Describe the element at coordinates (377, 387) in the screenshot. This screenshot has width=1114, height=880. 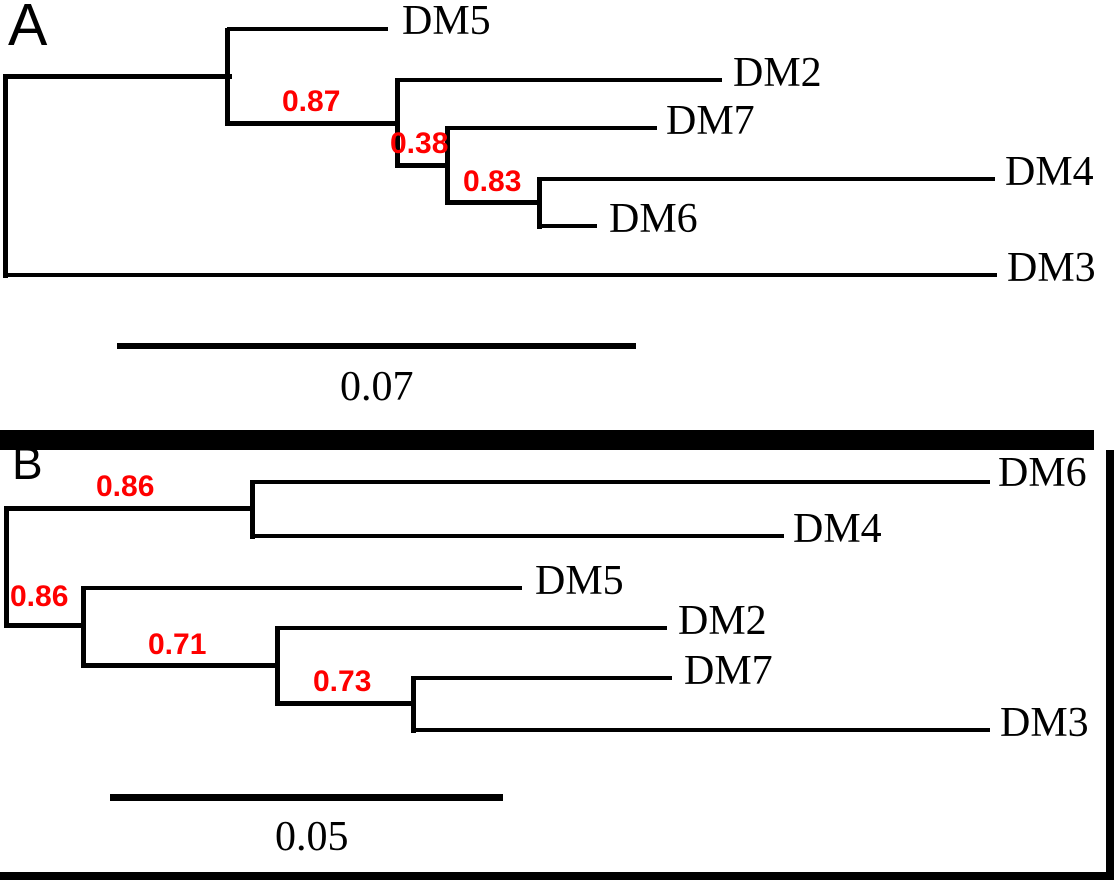
I see `panel-a-scale-label: 0.07` at that location.